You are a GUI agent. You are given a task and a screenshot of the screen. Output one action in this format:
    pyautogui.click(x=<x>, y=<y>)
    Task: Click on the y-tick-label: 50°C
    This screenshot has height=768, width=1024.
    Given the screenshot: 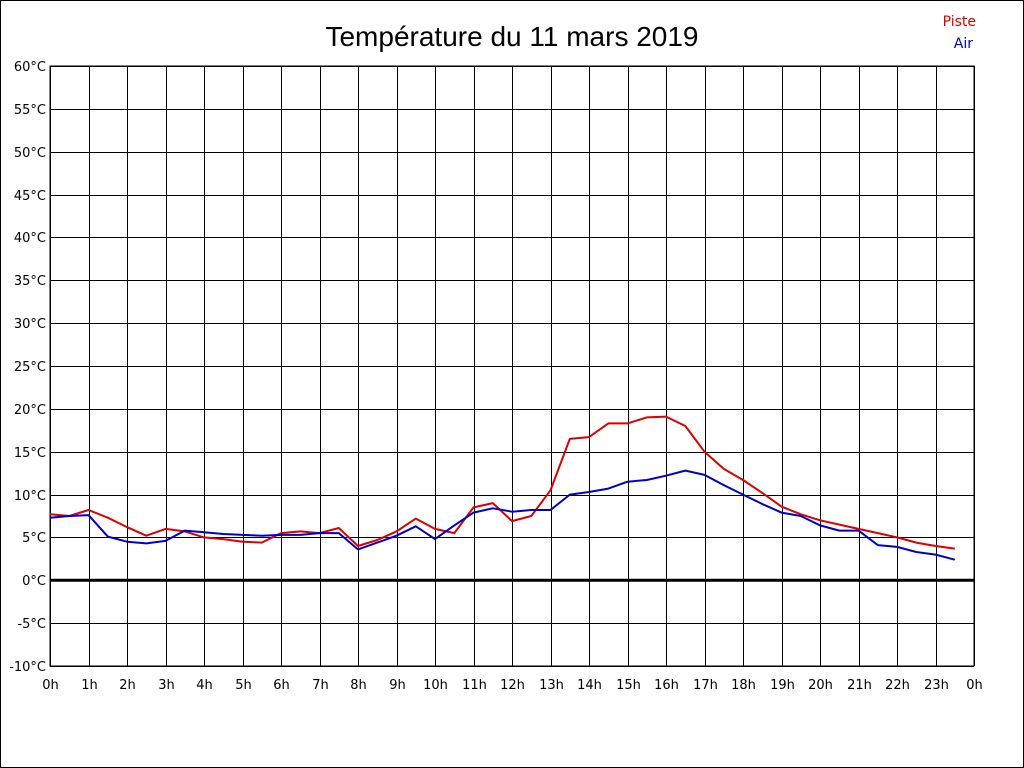 What is the action you would take?
    pyautogui.click(x=30, y=153)
    